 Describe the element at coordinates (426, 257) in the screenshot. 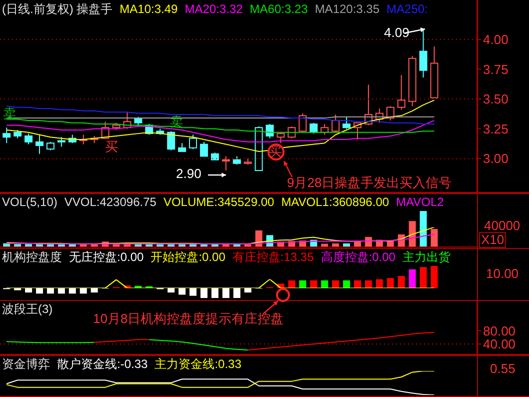

I see `text: 主力出货` at that location.